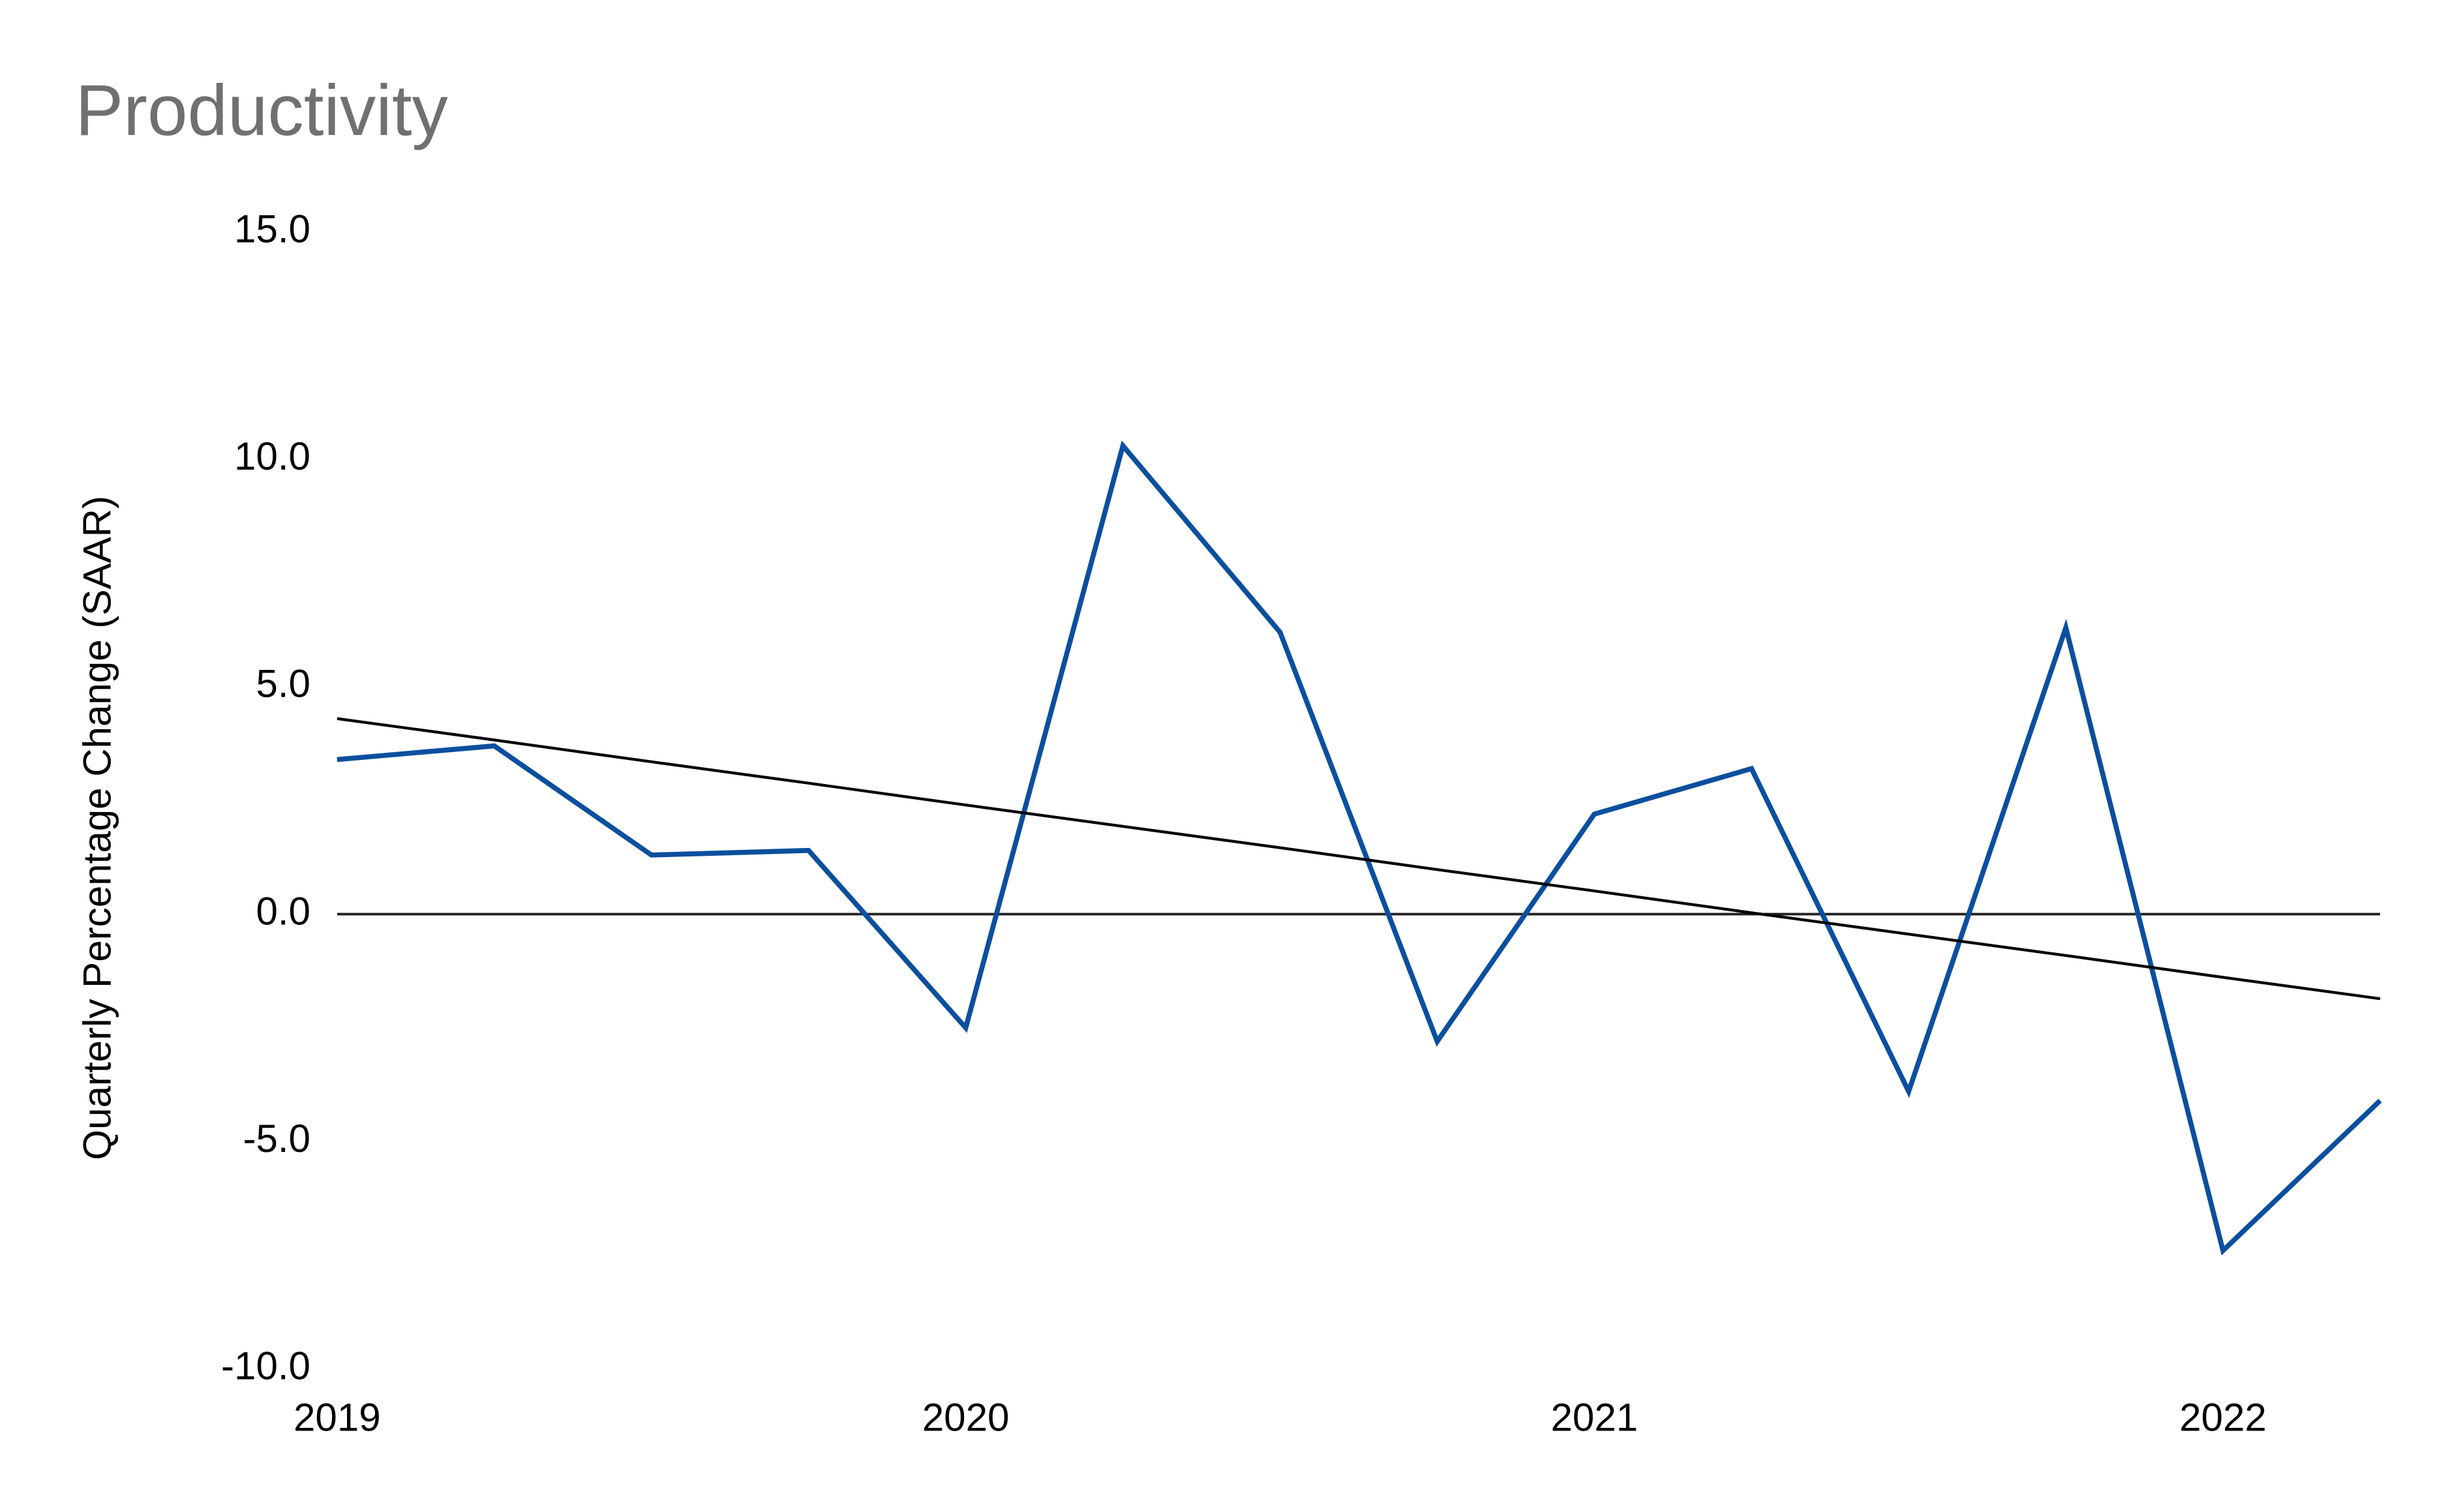 The height and width of the screenshot is (1512, 2446). I want to click on x-tick-label: 2021, so click(1595, 1418).